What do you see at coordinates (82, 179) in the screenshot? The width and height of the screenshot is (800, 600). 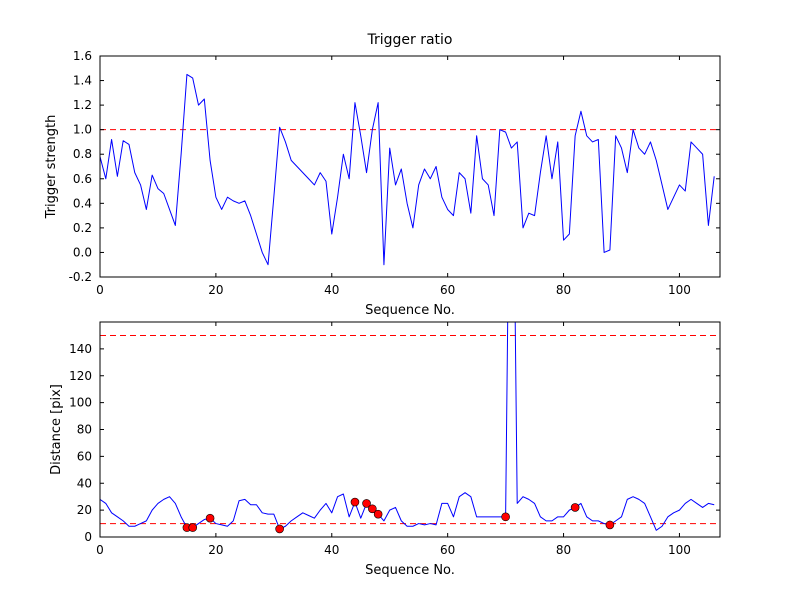 I see `top-plot-y-tick-label: 0.6` at bounding box center [82, 179].